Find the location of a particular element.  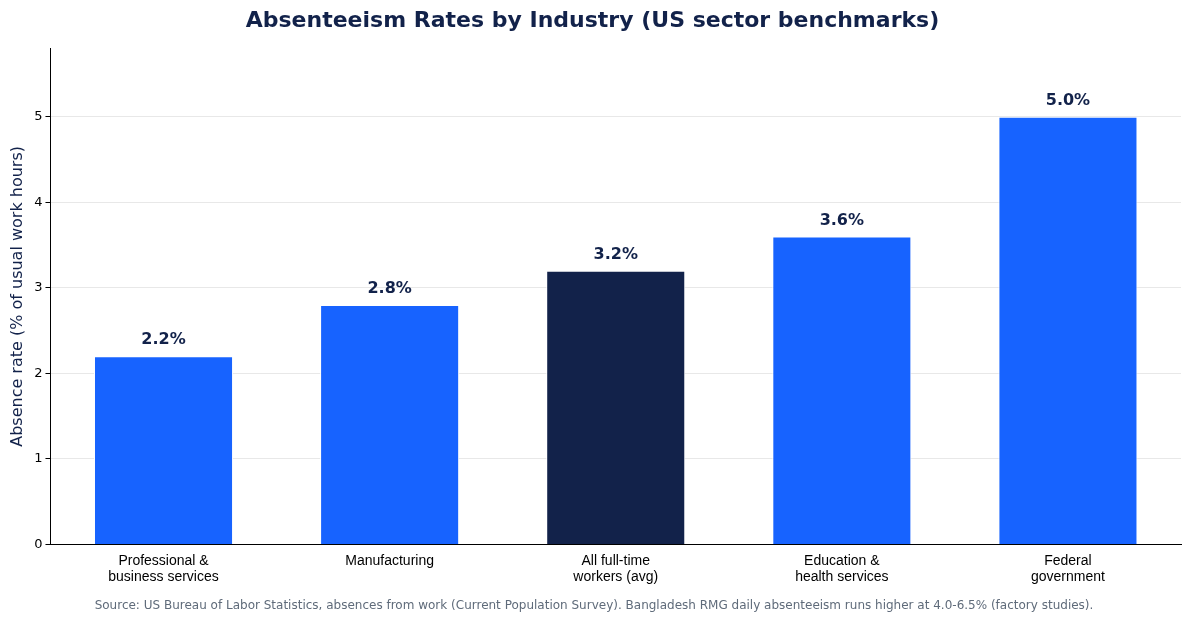

y-tick-label: 2 is located at coordinates (38, 372).